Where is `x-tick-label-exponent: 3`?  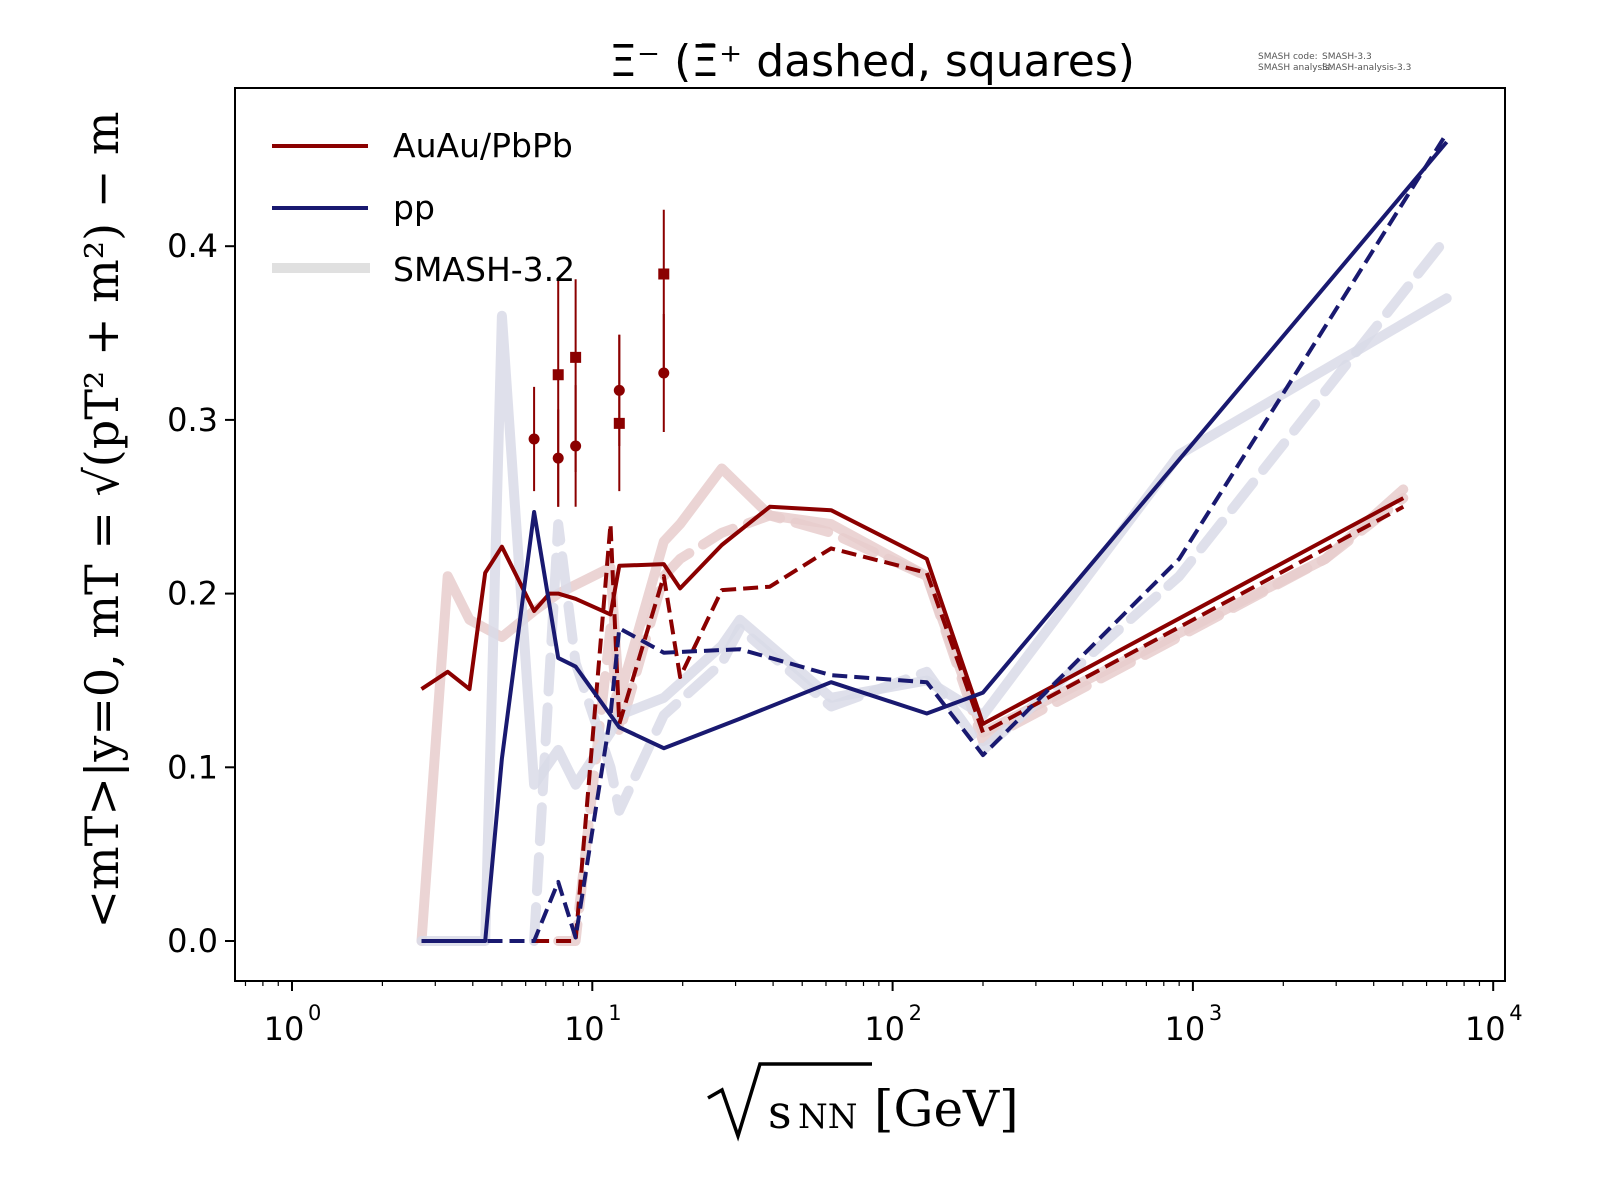 x-tick-label-exponent: 3 is located at coordinates (1215, 1013).